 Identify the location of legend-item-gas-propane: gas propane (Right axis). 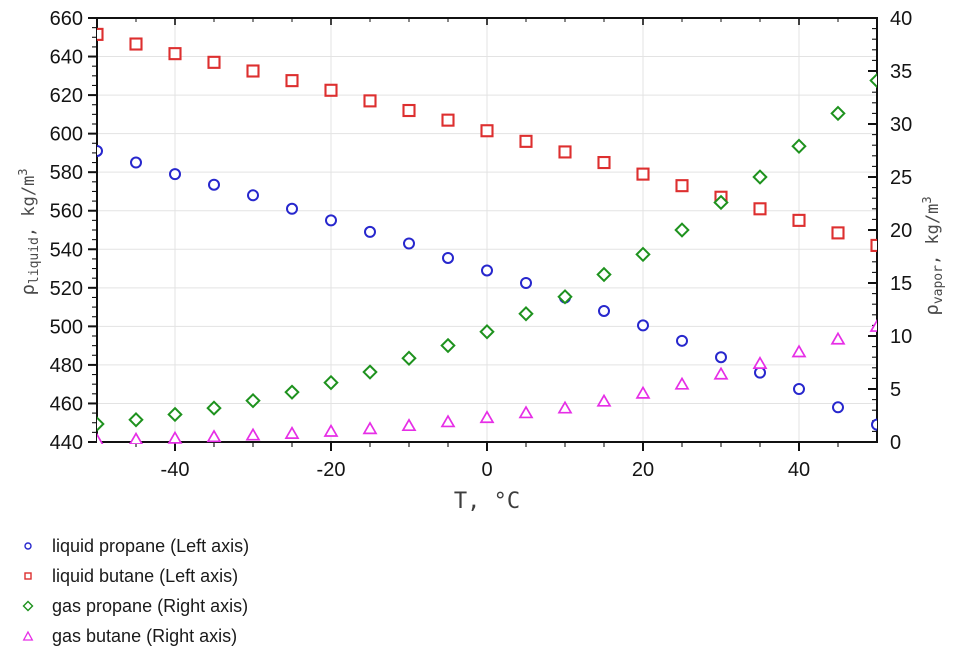
(134, 606).